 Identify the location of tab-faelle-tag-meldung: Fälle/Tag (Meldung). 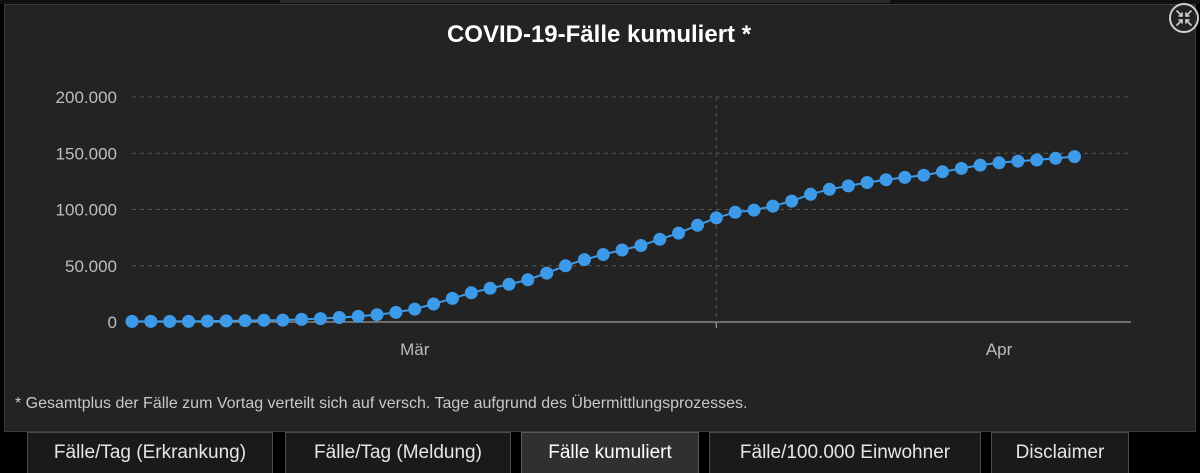
(398, 452).